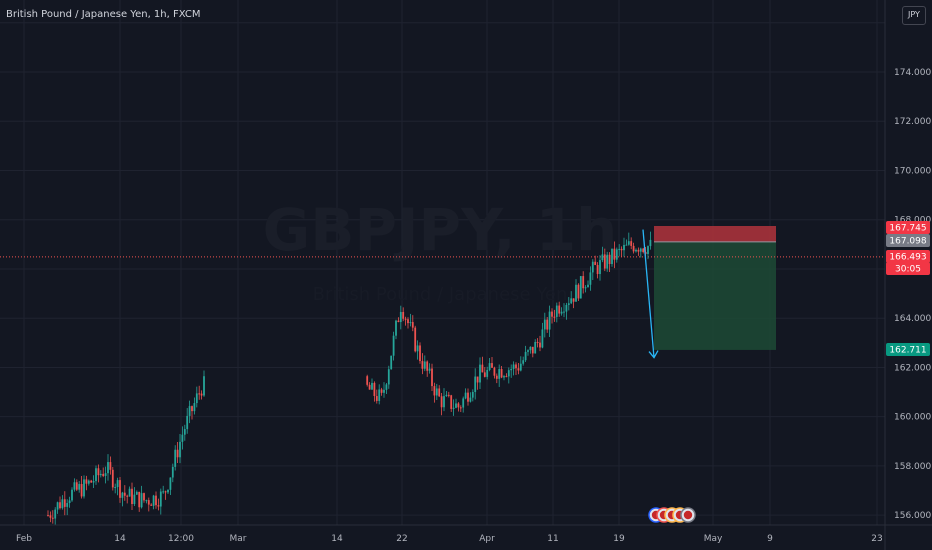 The width and height of the screenshot is (932, 550). I want to click on x-tick-label: 23, so click(876, 539).